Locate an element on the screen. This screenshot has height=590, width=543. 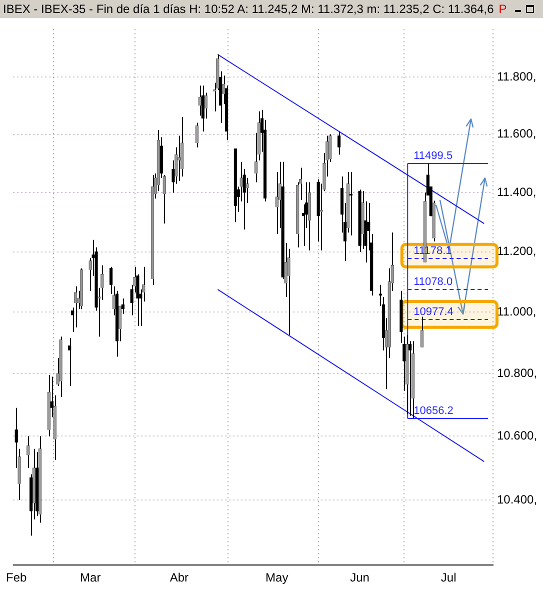
x-tick-label: May is located at coordinates (277, 577).